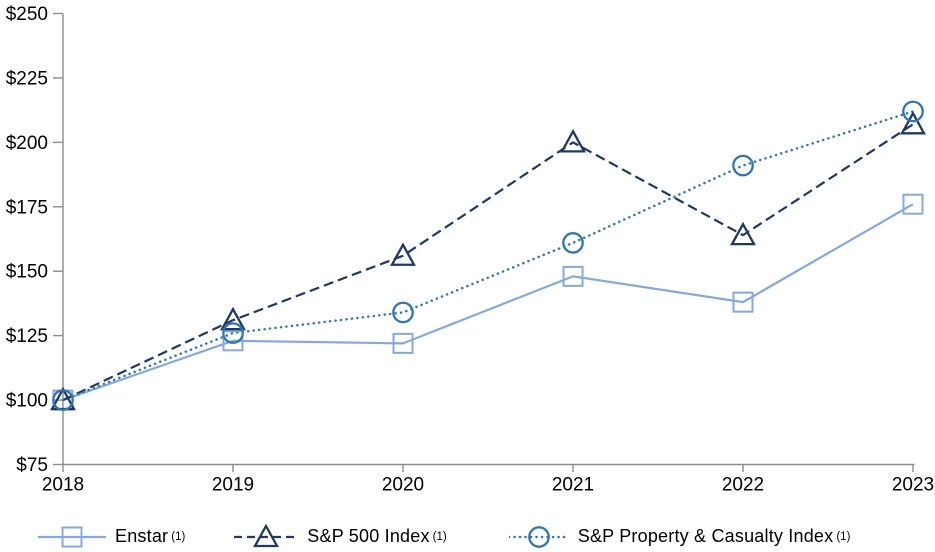 The width and height of the screenshot is (935, 552). What do you see at coordinates (743, 485) in the screenshot?
I see `x-tick-label: 2022` at bounding box center [743, 485].